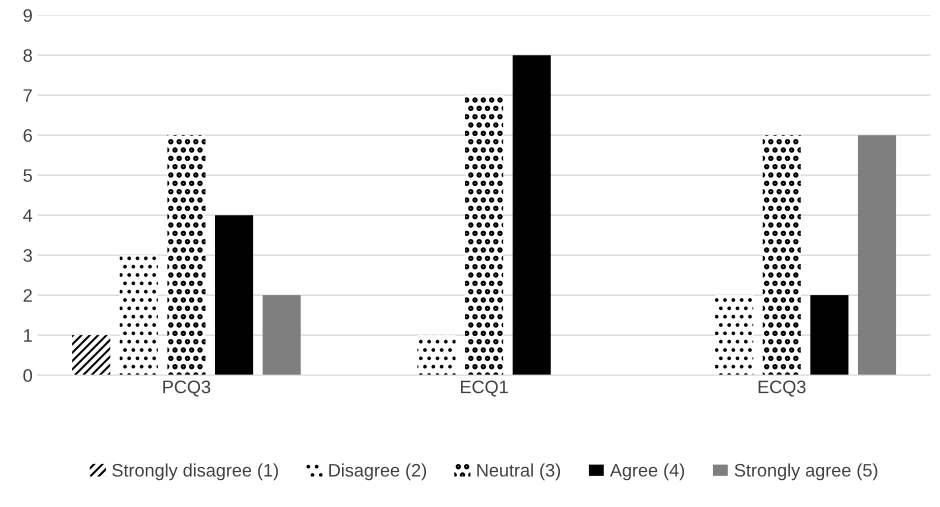 The height and width of the screenshot is (507, 940). What do you see at coordinates (484, 388) in the screenshot?
I see `x-tick-label: ECQ1` at bounding box center [484, 388].